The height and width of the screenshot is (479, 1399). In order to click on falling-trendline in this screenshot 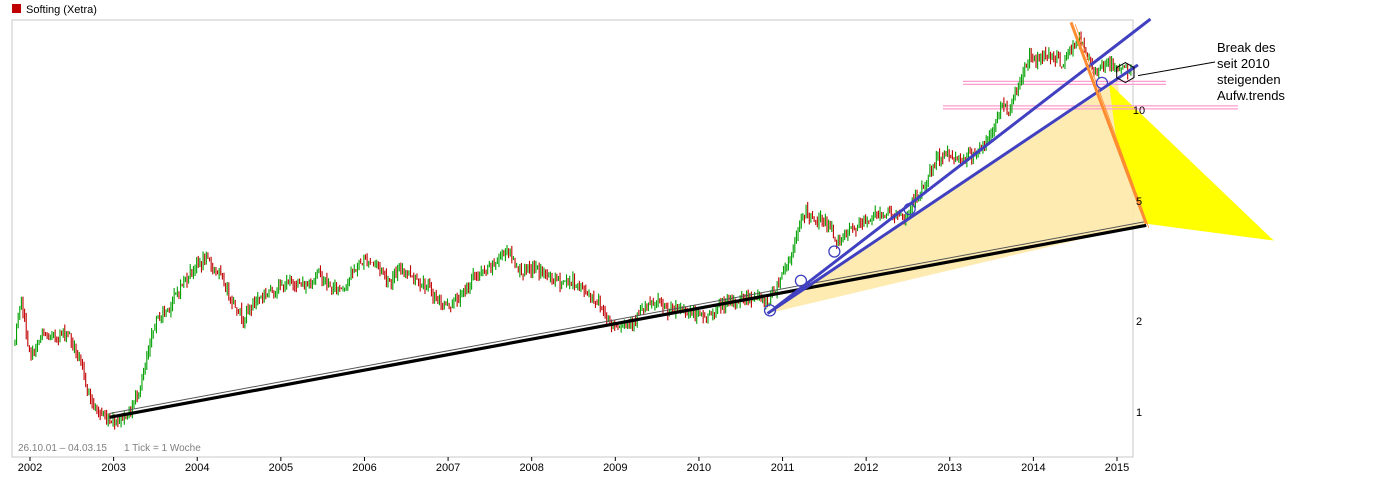, I will do `click(1108, 123)`.